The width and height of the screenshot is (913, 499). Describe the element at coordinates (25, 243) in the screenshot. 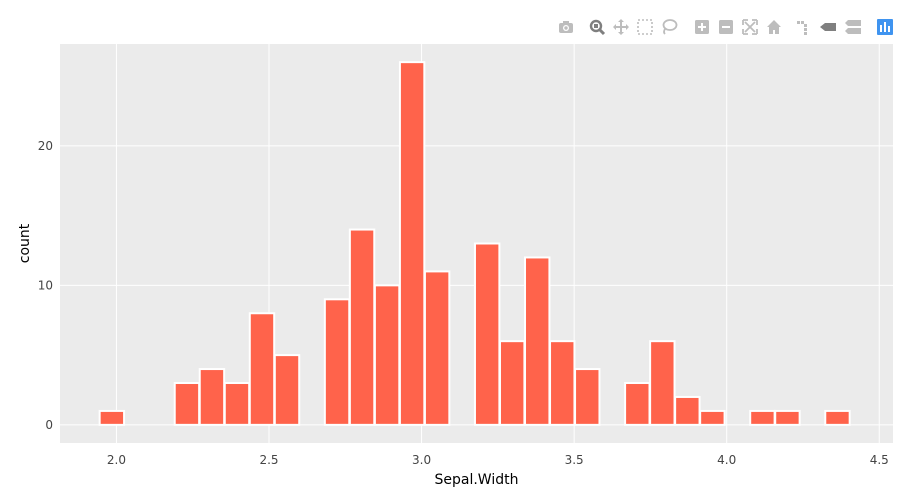

I see `y-axis-title: count` at that location.